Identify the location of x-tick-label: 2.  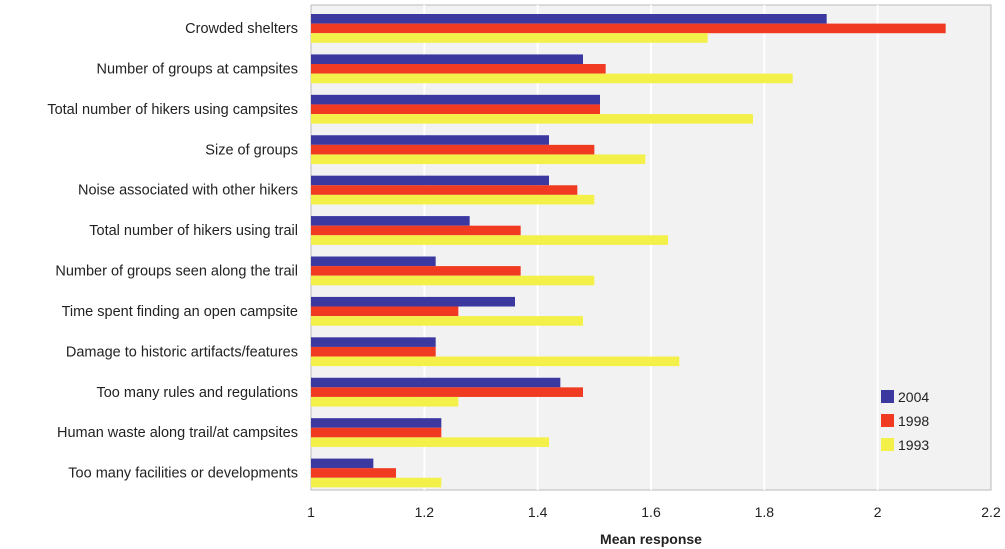
(878, 512).